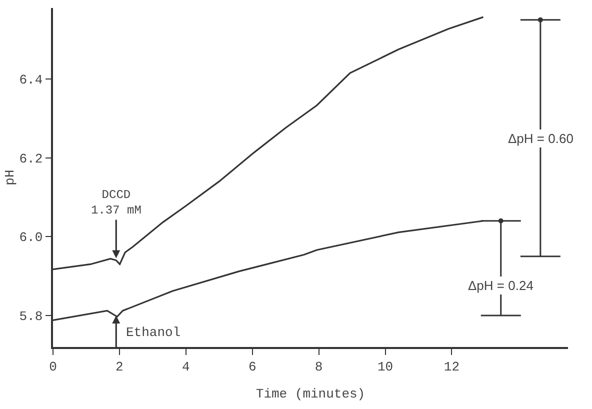  I want to click on annotation: ΔpH = 0.24, so click(501, 285).